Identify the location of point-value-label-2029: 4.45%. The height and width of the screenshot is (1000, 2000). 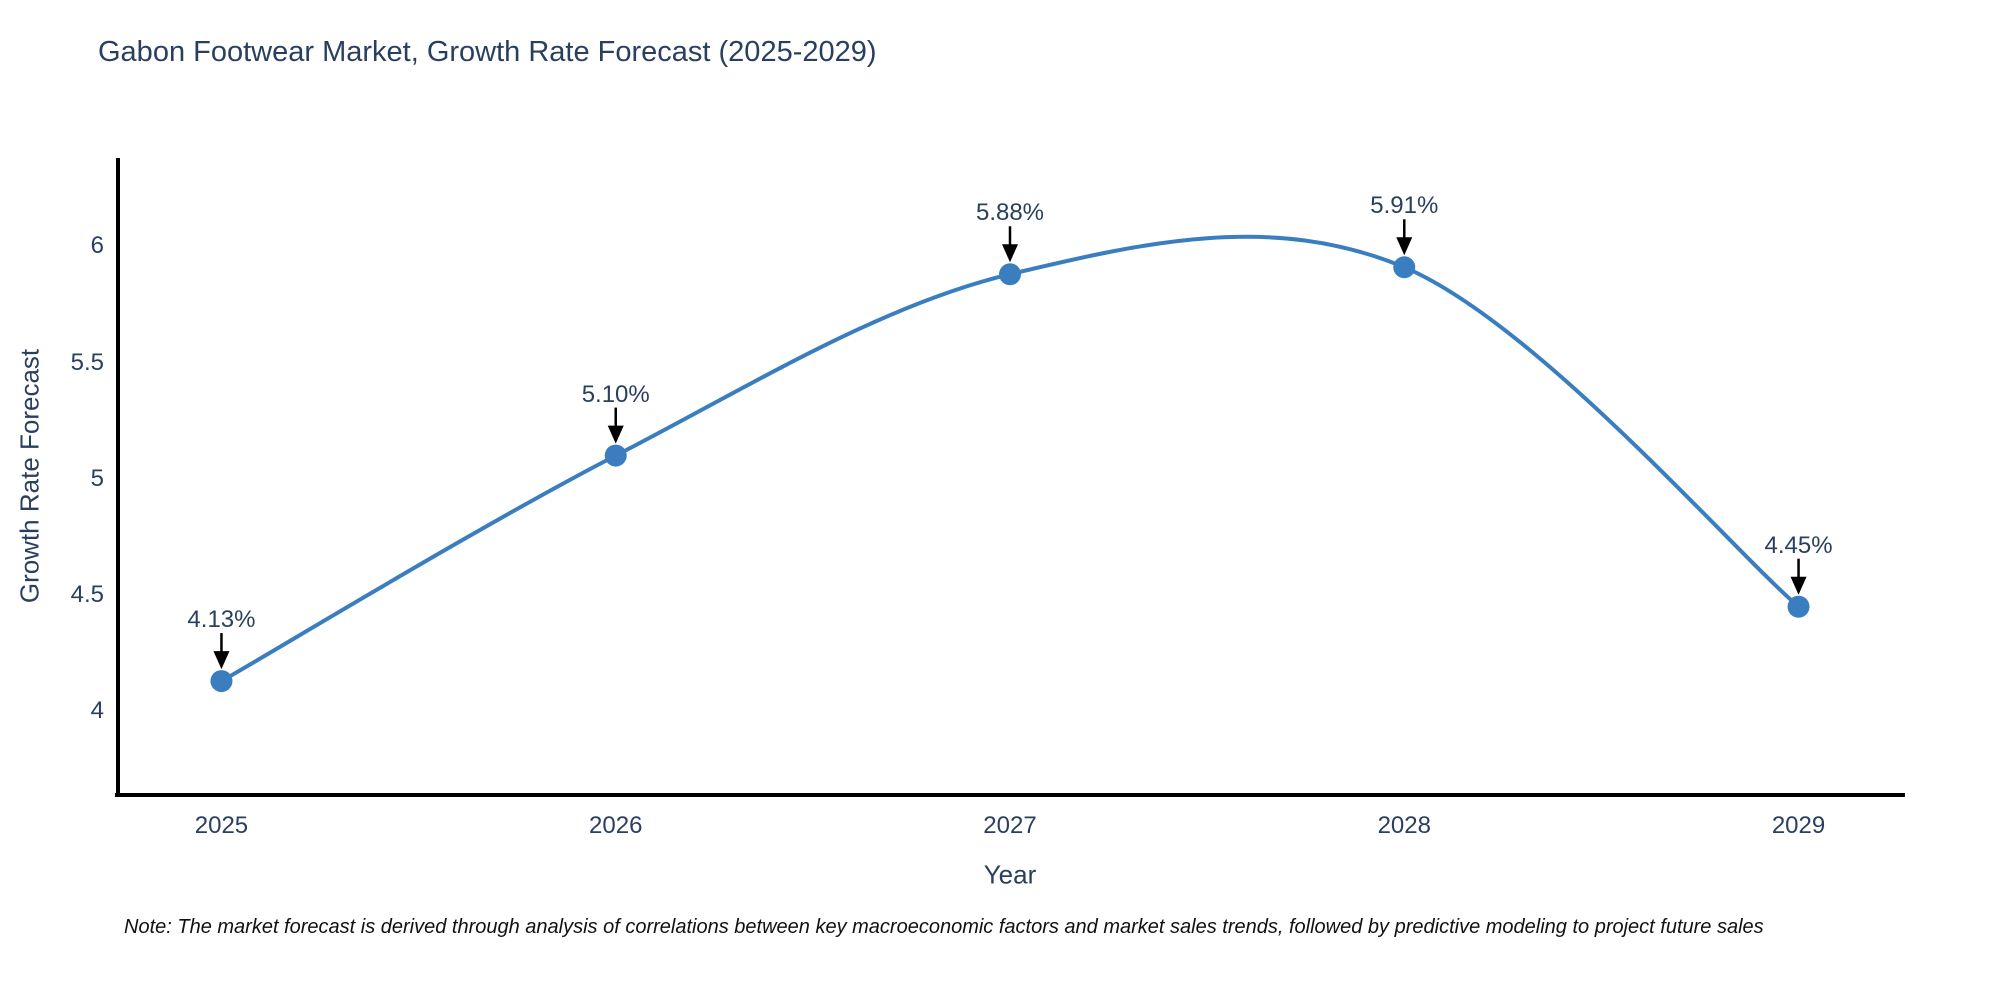
(1798, 545).